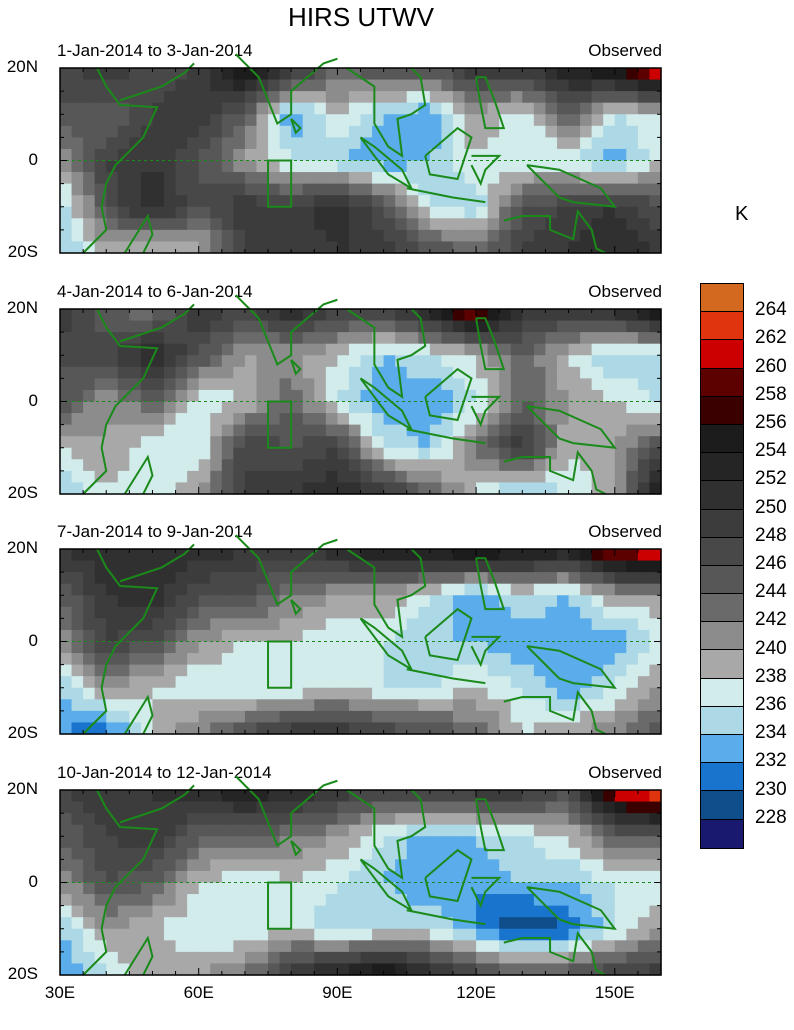 This screenshot has height=1030, width=794. What do you see at coordinates (60, 992) in the screenshot?
I see `x-tick-label: 30E` at bounding box center [60, 992].